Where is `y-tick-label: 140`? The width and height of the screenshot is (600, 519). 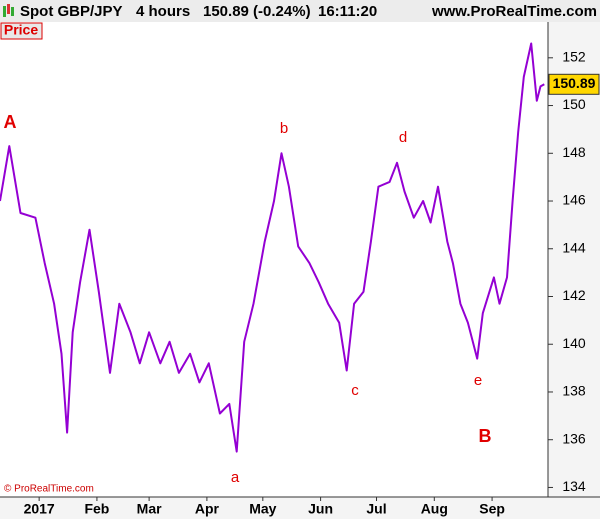 y-tick-label: 140 is located at coordinates (574, 343).